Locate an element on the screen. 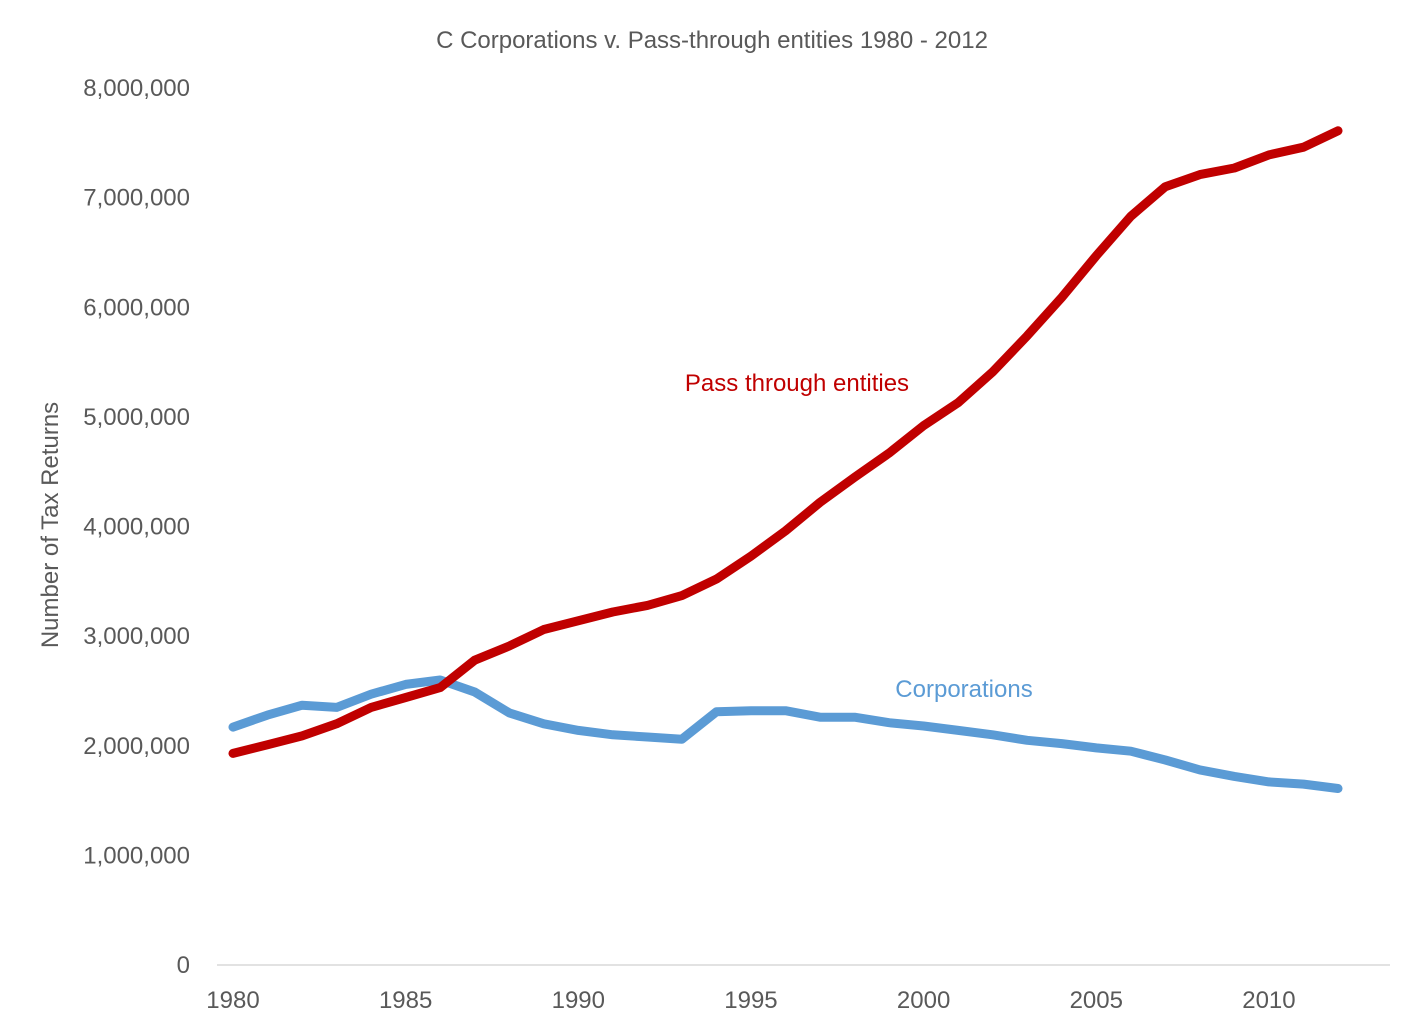  y-tick-label: 8,000,000 is located at coordinates (136, 88).